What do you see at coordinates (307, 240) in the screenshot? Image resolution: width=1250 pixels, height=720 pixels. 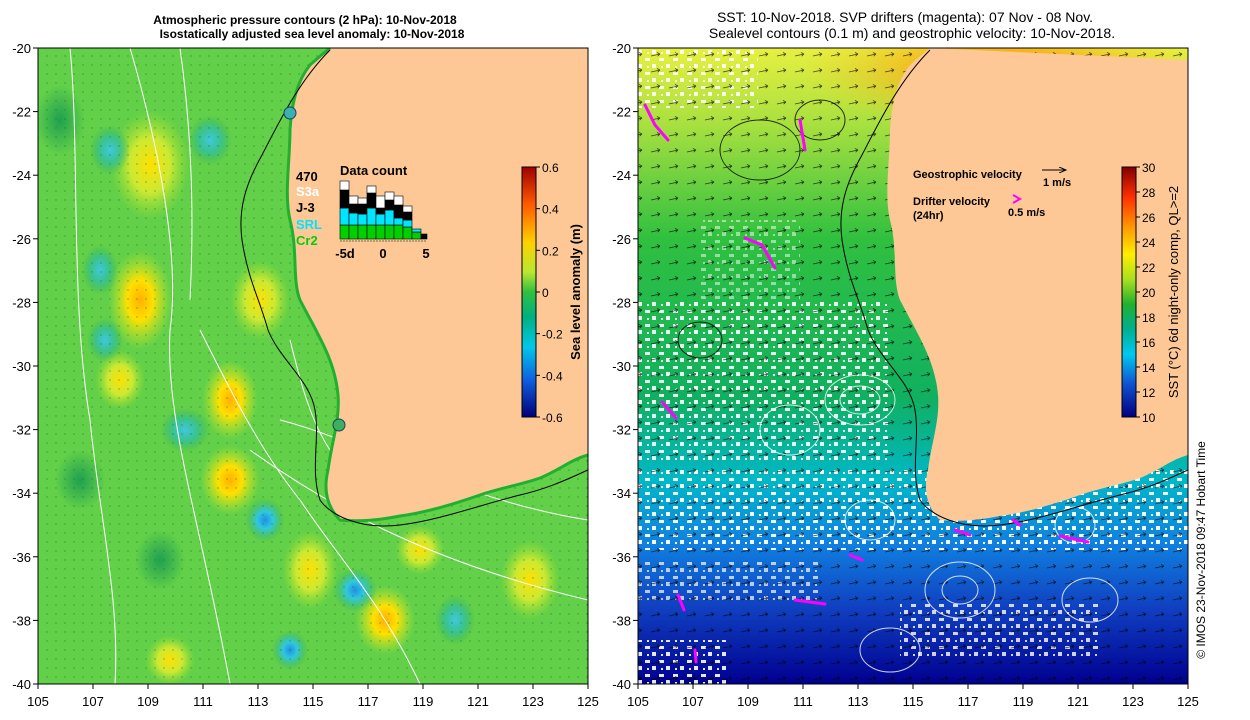 I see `legend-cr2: Cr2` at bounding box center [307, 240].